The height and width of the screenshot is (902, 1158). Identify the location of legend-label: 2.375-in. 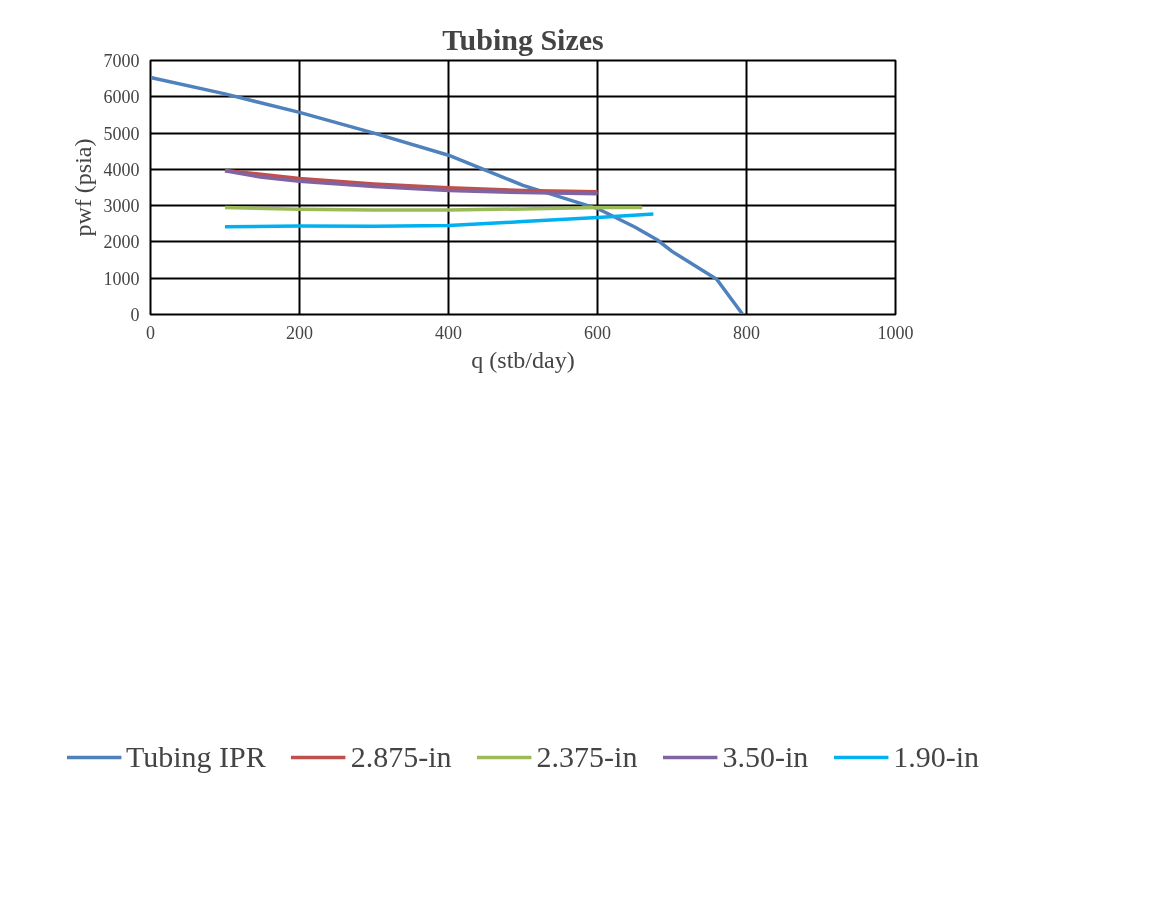
(587, 756).